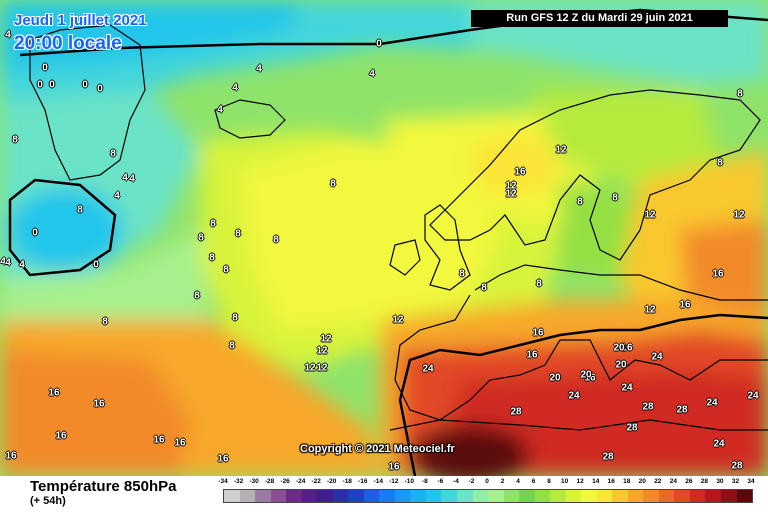 The height and width of the screenshot is (512, 768). Describe the element at coordinates (470, 450) in the screenshot. I see `field-hot-core` at that location.